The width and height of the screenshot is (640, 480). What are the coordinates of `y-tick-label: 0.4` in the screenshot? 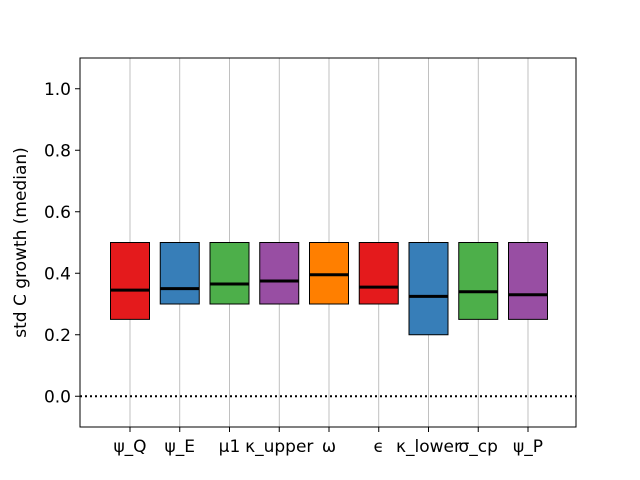 It's located at (57, 274).